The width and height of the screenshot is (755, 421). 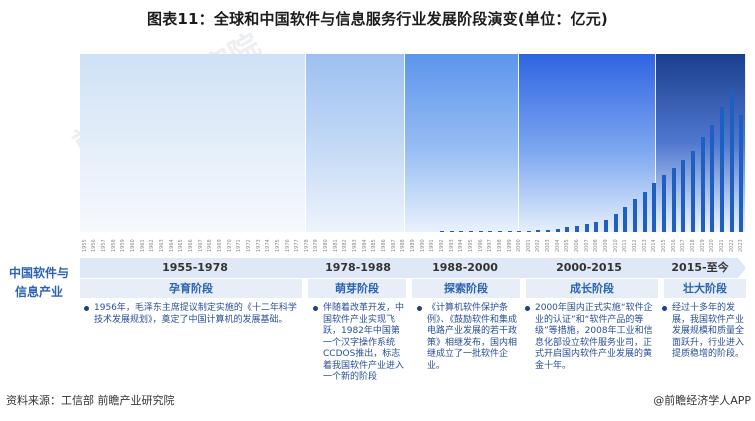 I want to click on x-tick-label: 1967, so click(x=200, y=245).